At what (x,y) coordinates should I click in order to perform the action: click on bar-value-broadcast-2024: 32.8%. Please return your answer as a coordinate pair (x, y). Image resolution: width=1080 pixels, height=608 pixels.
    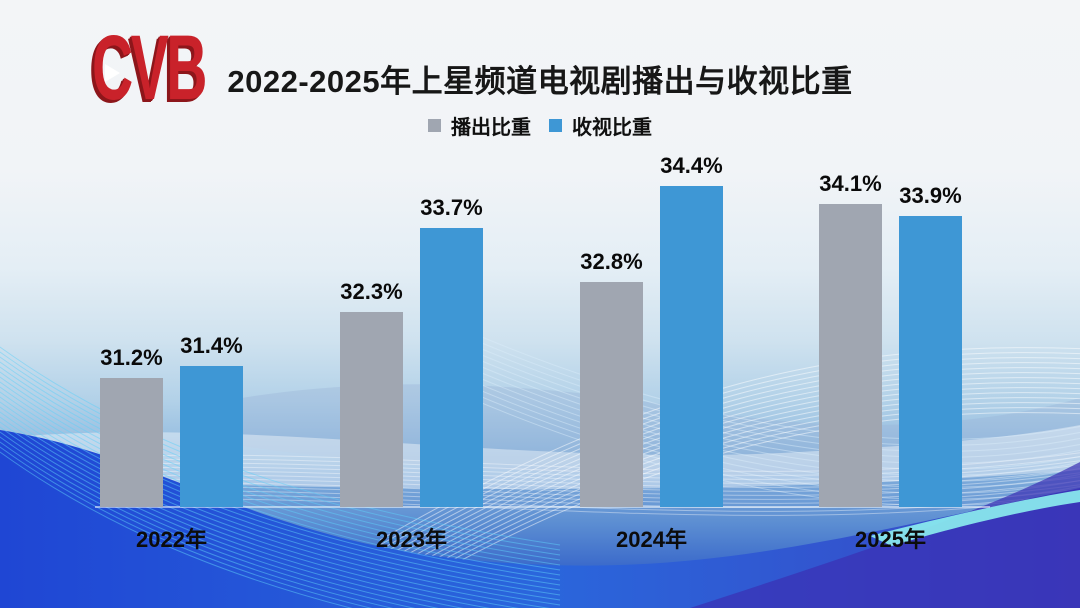
    Looking at the image, I should click on (611, 261).